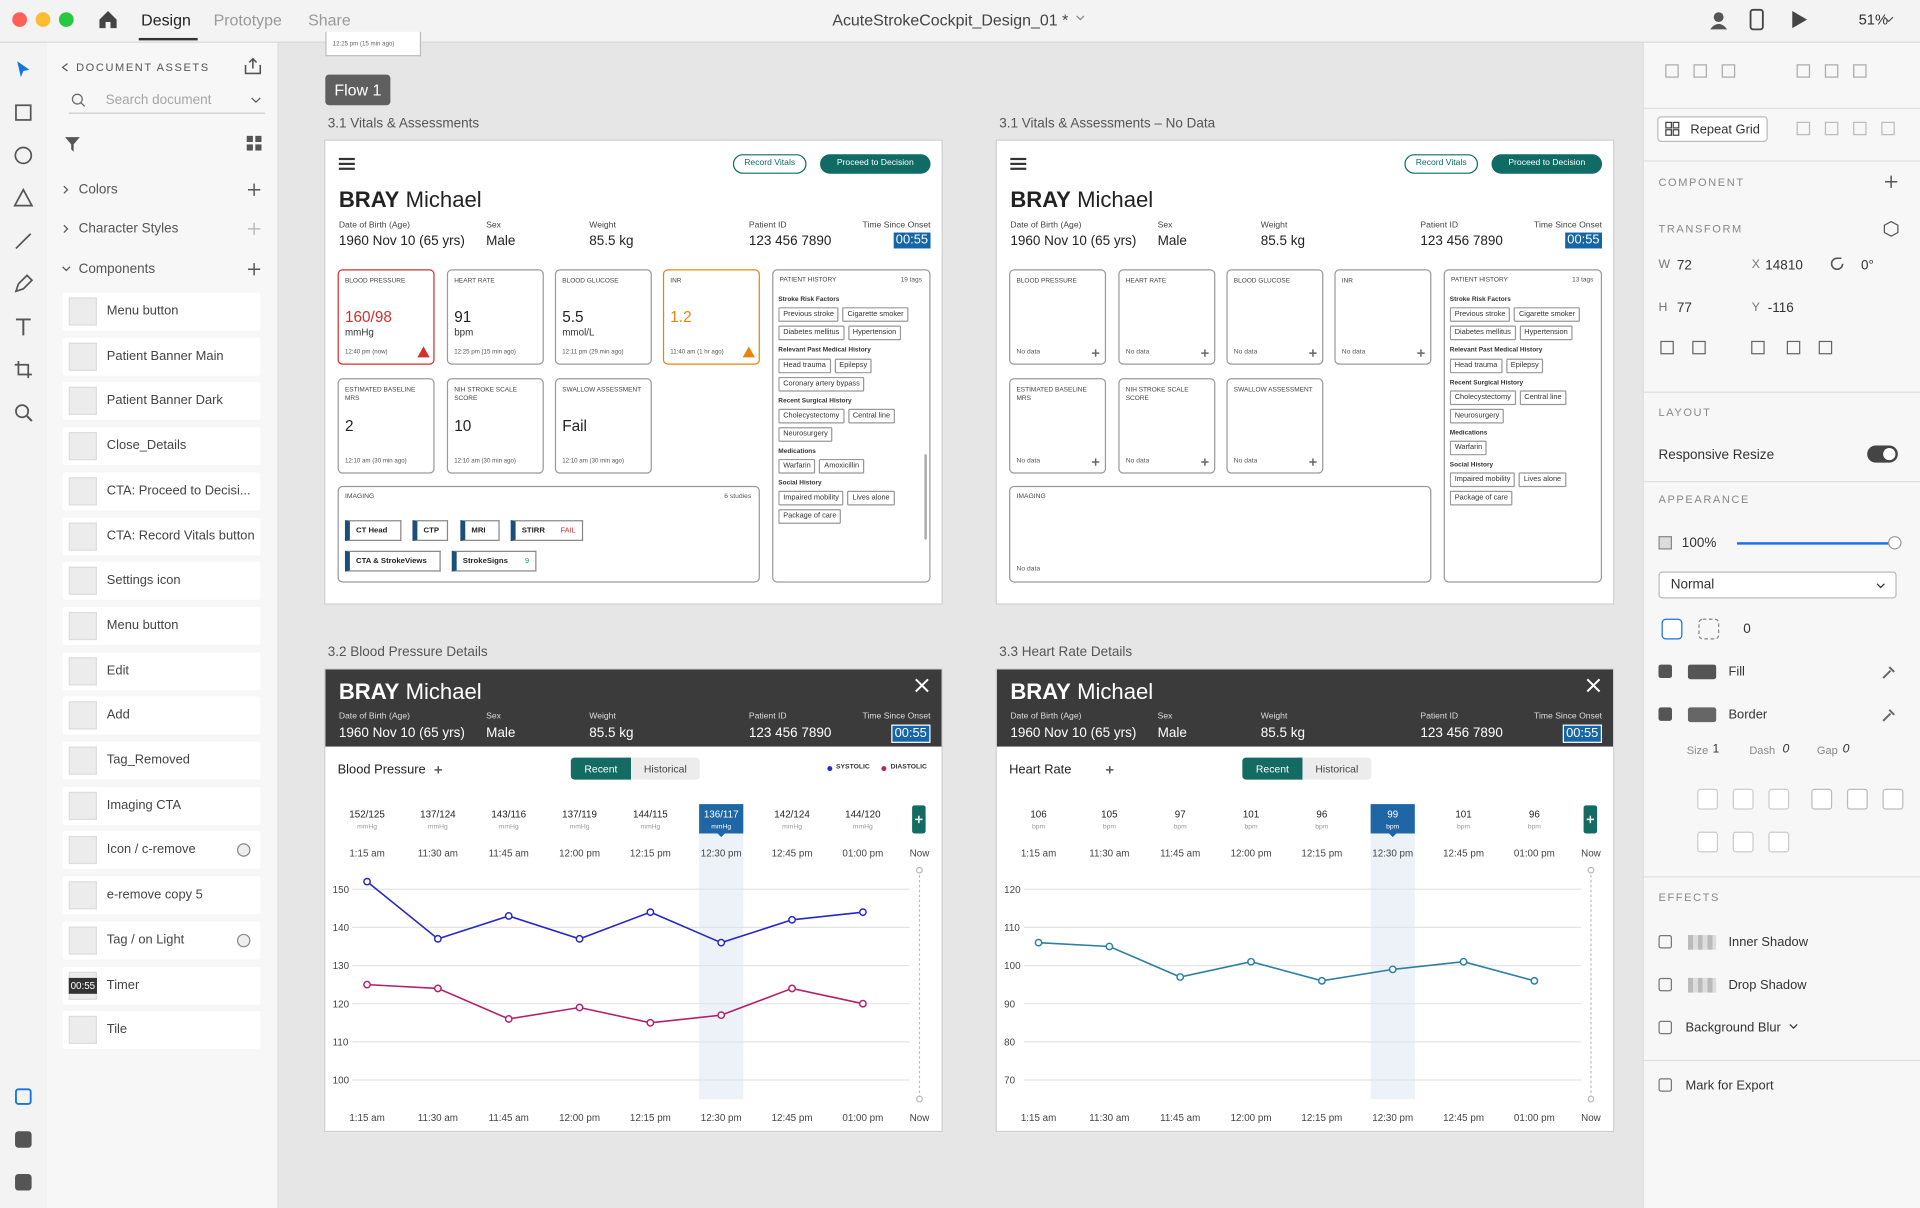 The image size is (1920, 1208). I want to click on imaging-study: CTA & StrokeViews, so click(392, 561).